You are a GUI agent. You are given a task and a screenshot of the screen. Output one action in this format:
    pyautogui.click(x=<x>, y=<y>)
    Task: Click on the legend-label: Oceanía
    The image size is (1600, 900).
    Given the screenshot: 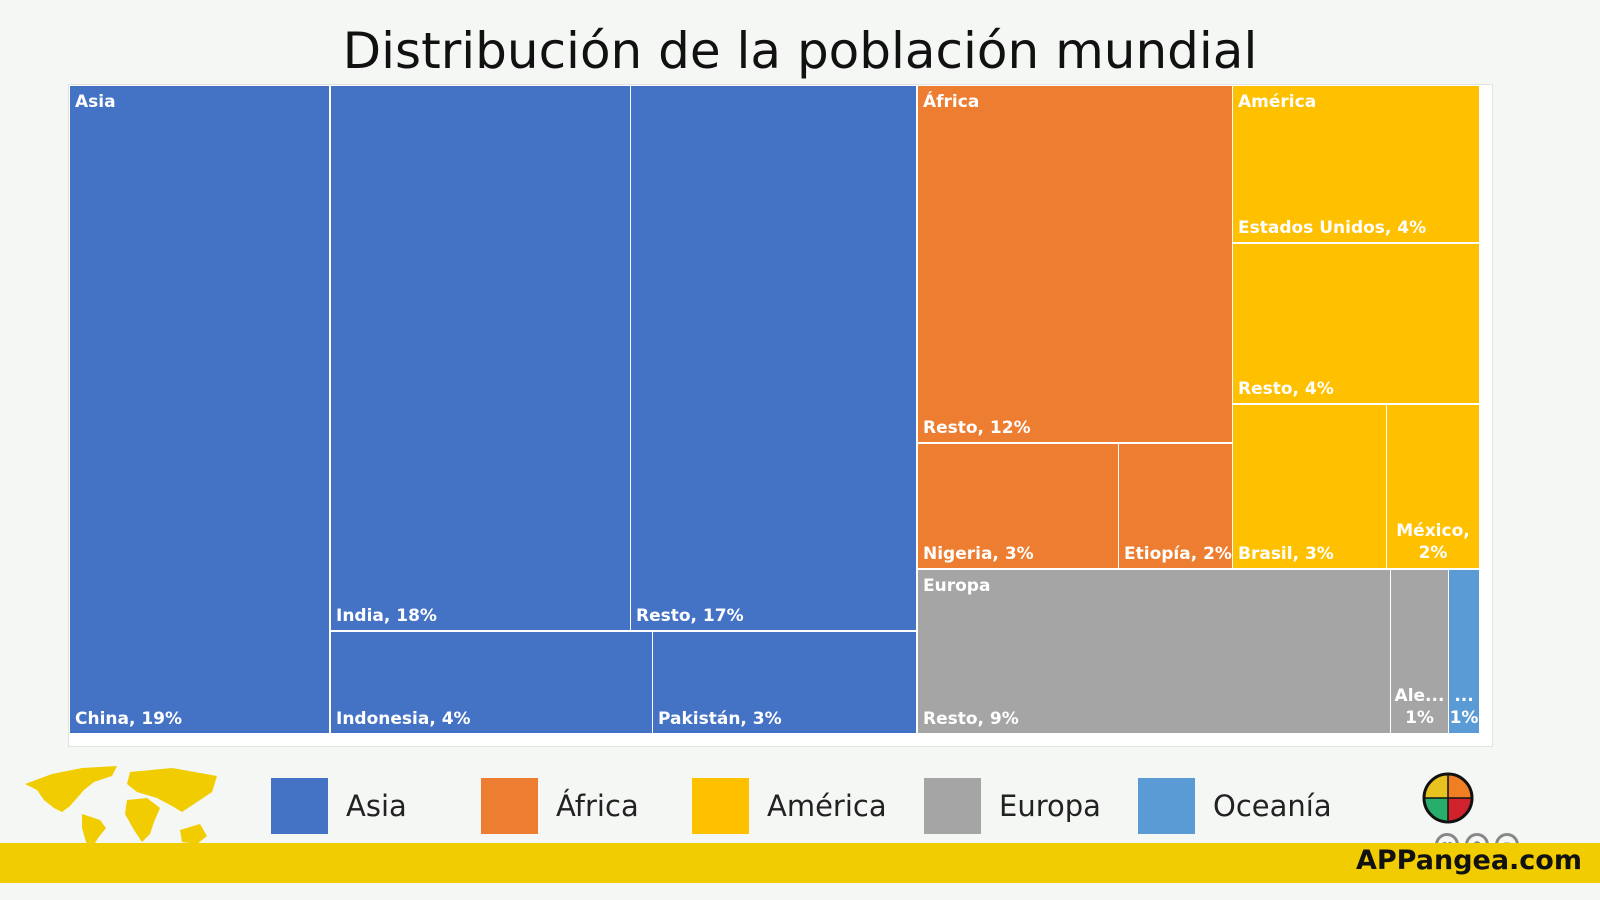 What is the action you would take?
    pyautogui.click(x=1272, y=806)
    